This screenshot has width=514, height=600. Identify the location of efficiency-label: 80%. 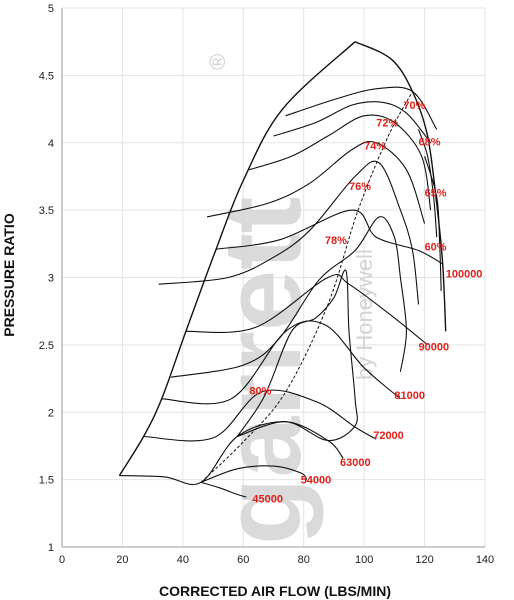
(260, 392).